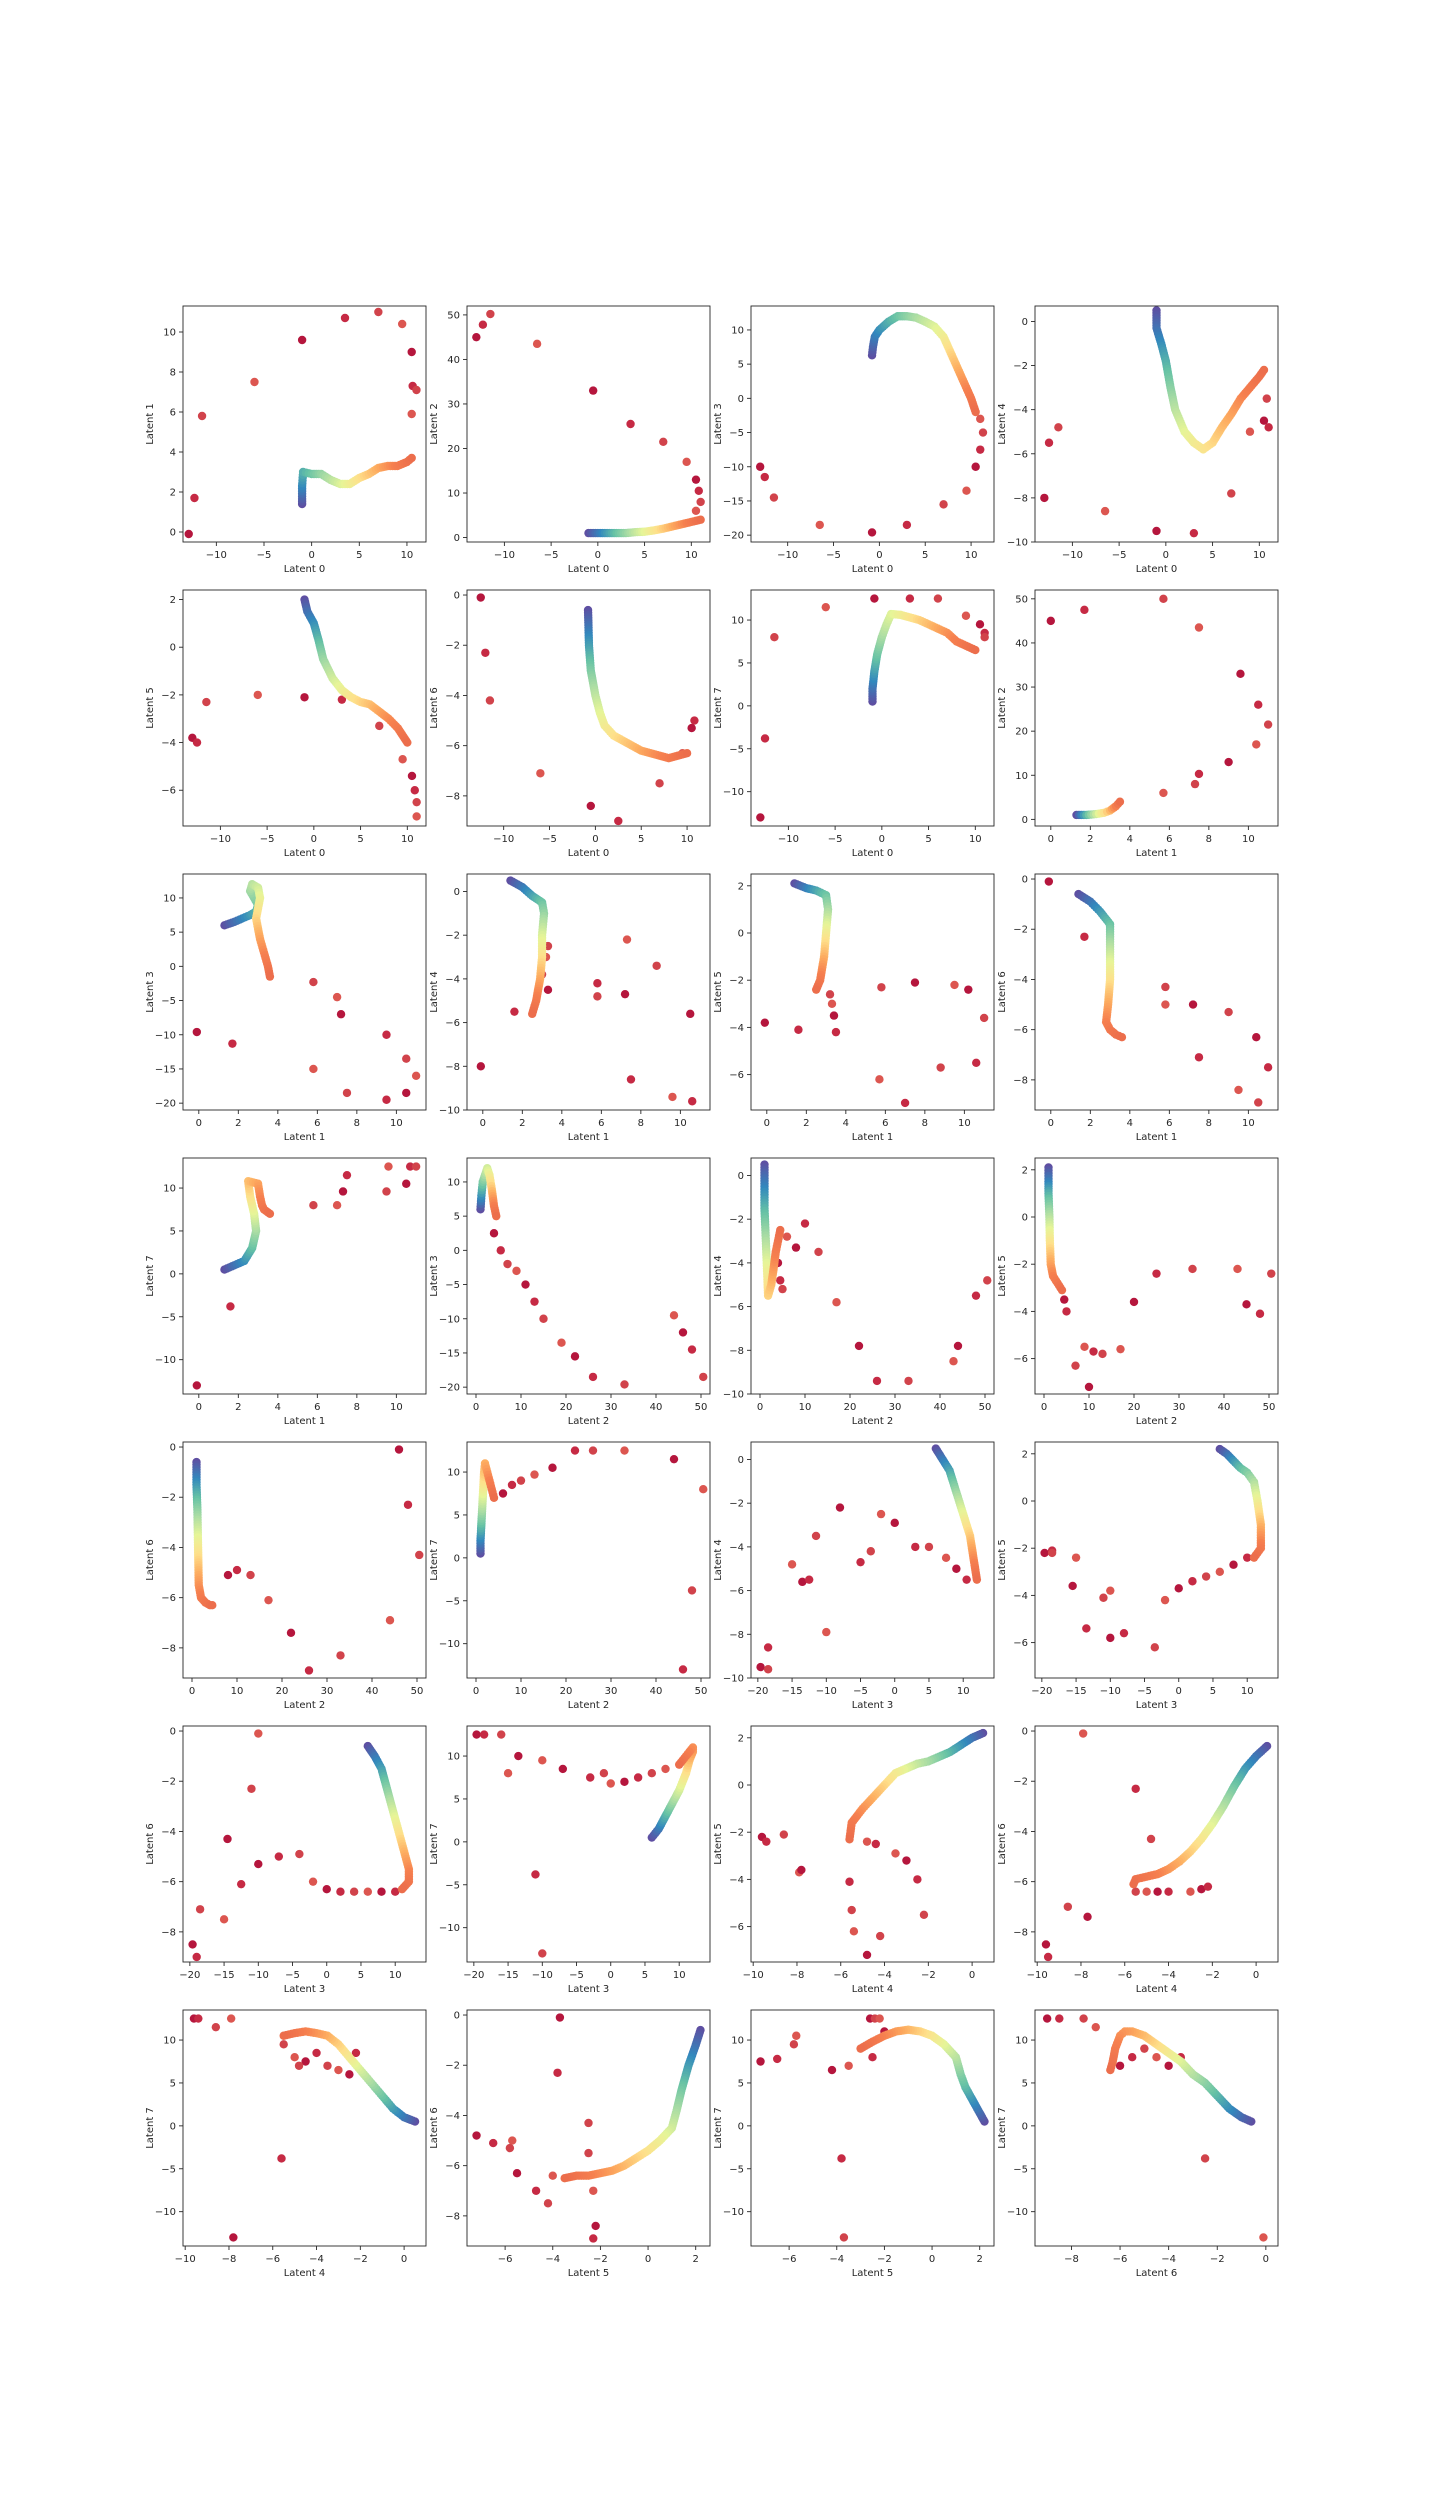 This screenshot has width=1440, height=2520. I want to click on x-tick-label: −2, so click(1217, 2259).